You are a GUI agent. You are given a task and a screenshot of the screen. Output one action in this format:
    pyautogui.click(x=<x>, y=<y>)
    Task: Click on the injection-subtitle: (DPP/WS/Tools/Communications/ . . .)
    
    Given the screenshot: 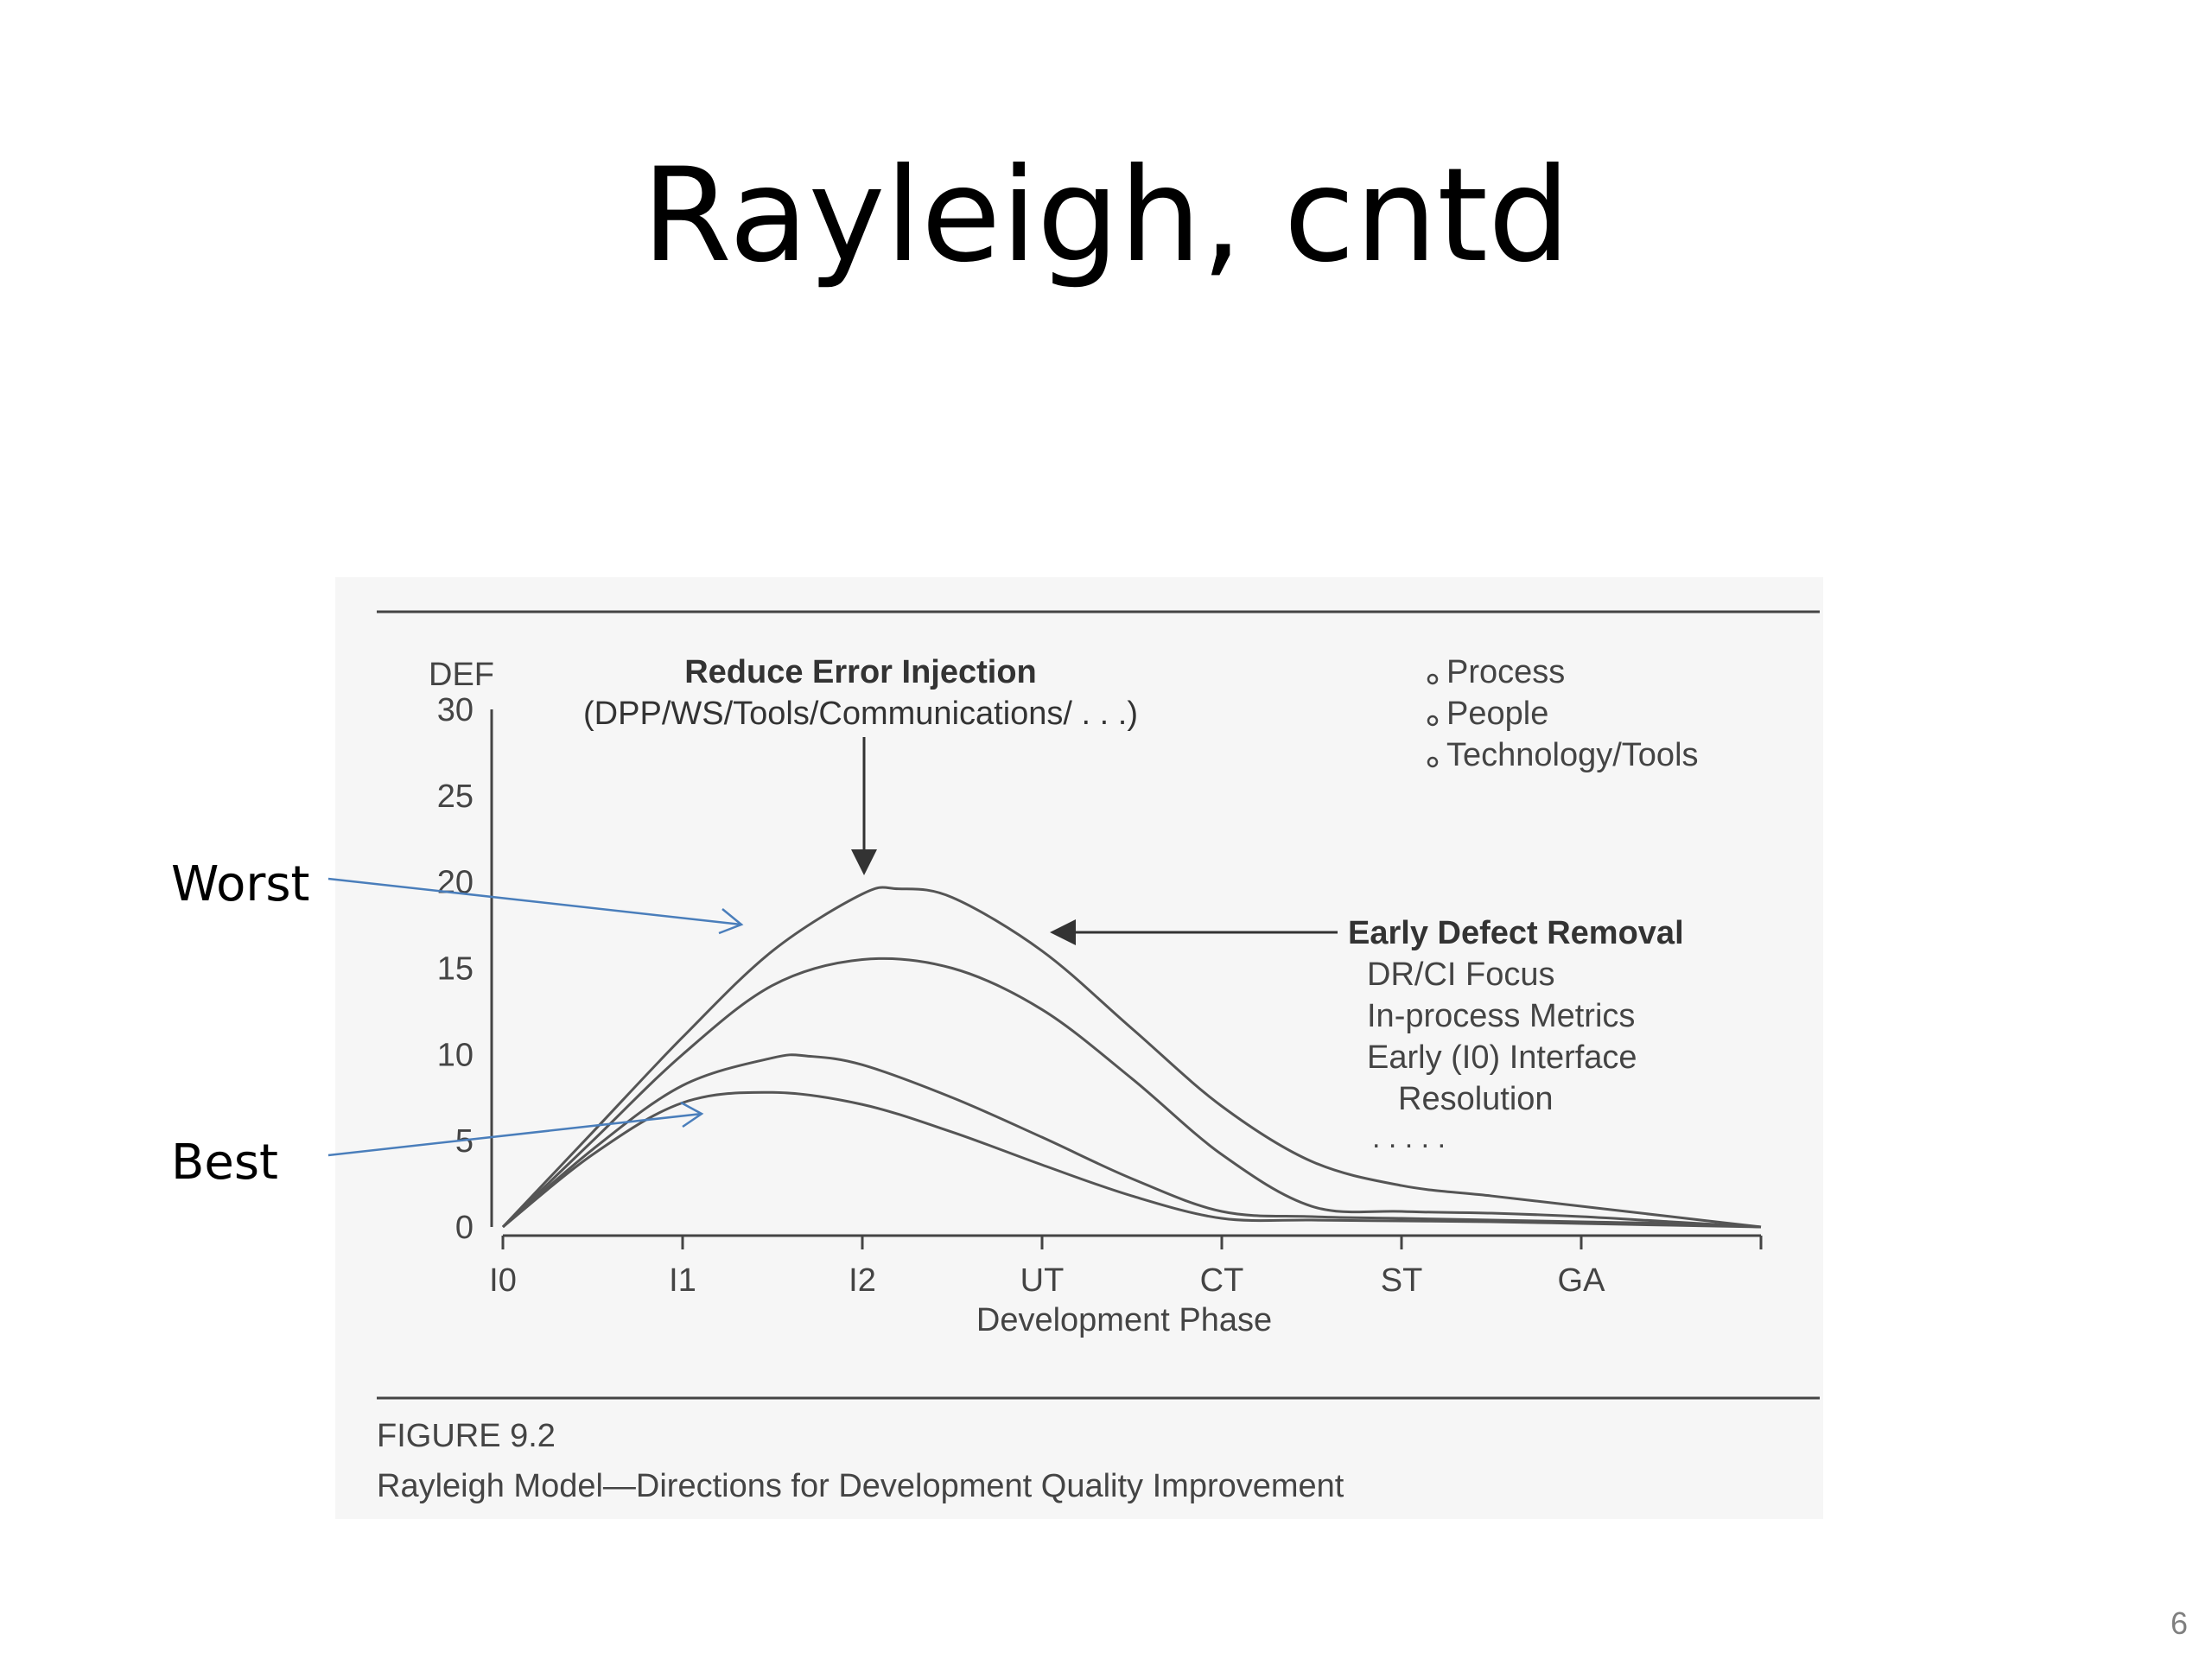 What is the action you would take?
    pyautogui.click(x=860, y=714)
    